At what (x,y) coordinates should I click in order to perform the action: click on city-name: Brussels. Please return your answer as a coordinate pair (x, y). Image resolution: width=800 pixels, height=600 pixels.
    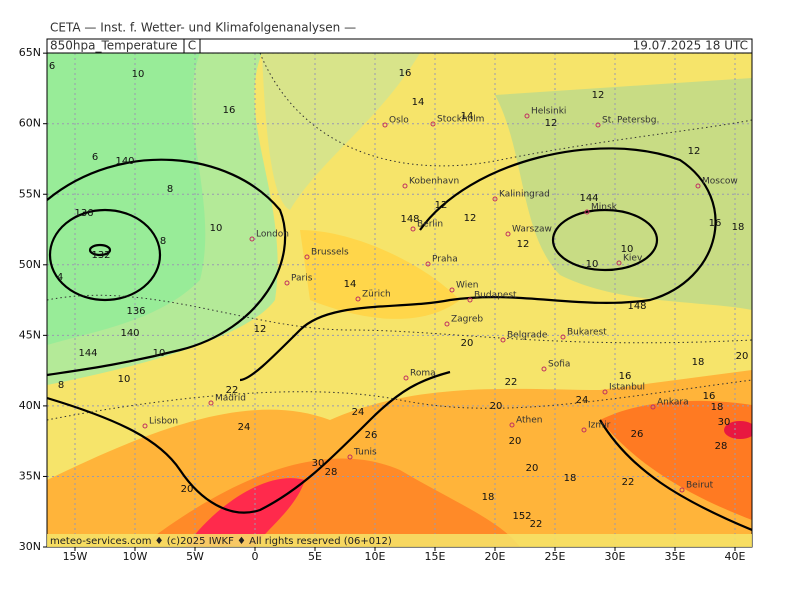
    Looking at the image, I should click on (330, 253).